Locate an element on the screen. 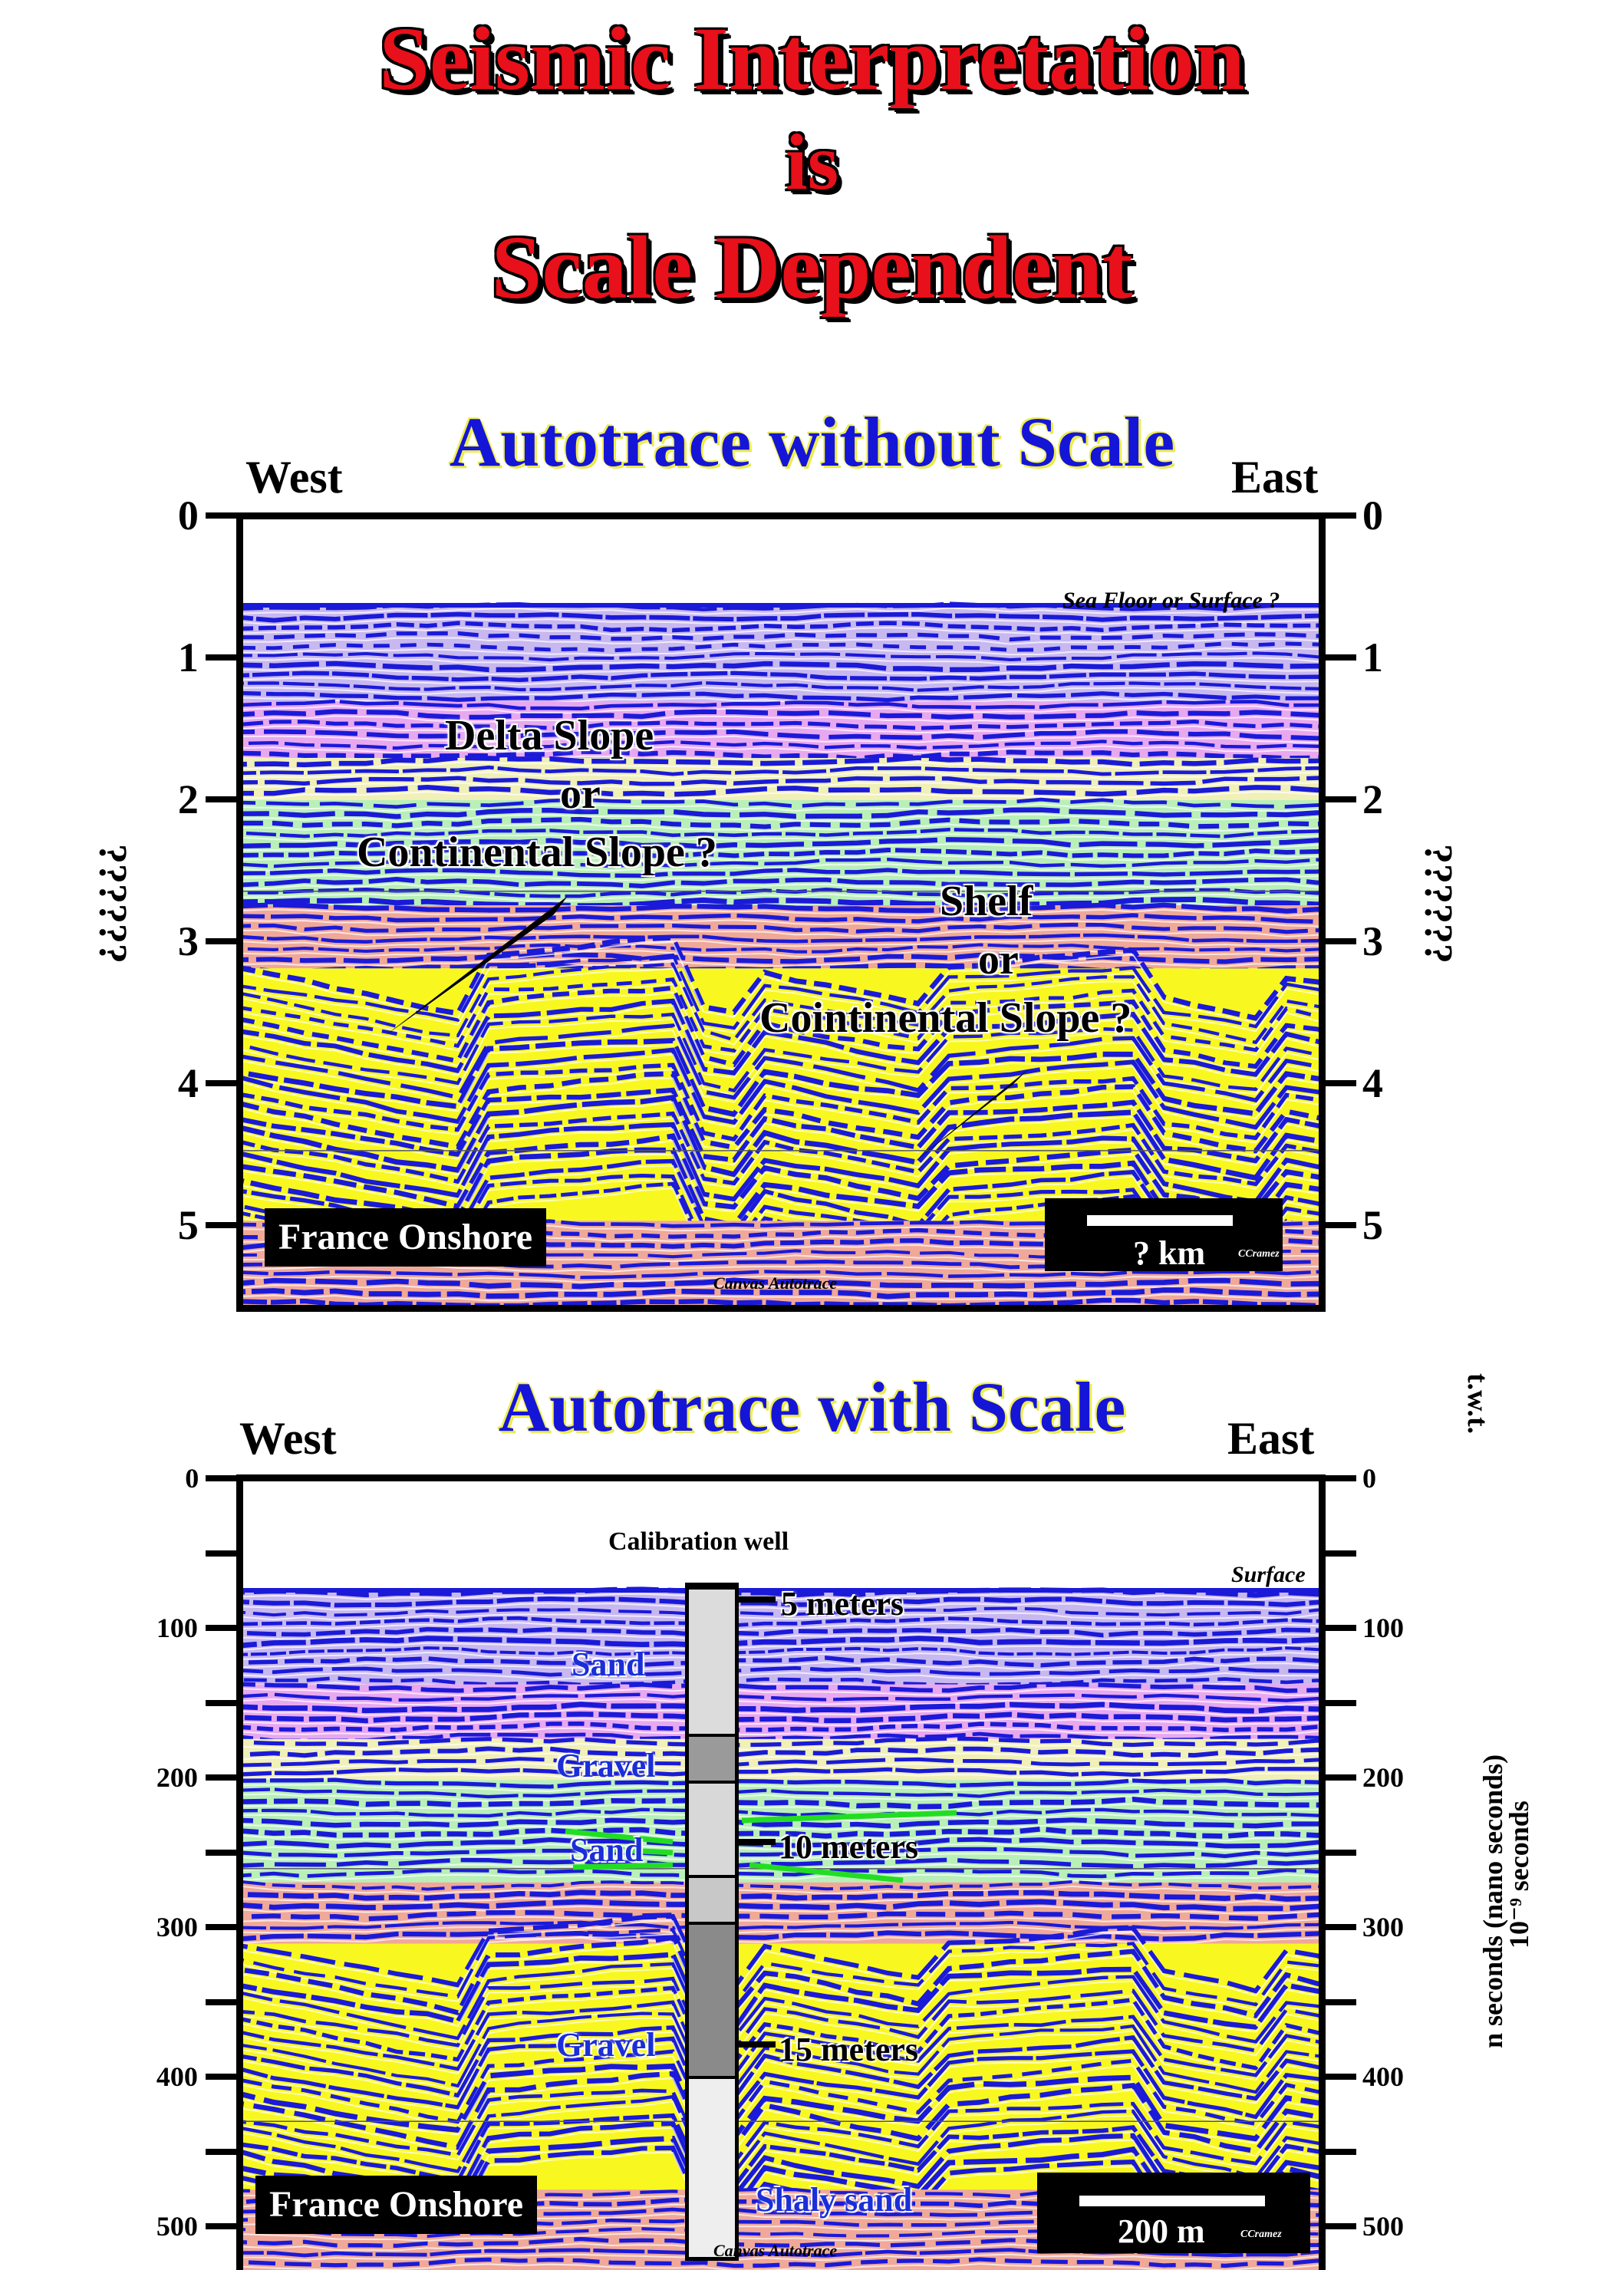 The width and height of the screenshot is (1624, 2270). arrow-shelf is located at coordinates (968, 1117).